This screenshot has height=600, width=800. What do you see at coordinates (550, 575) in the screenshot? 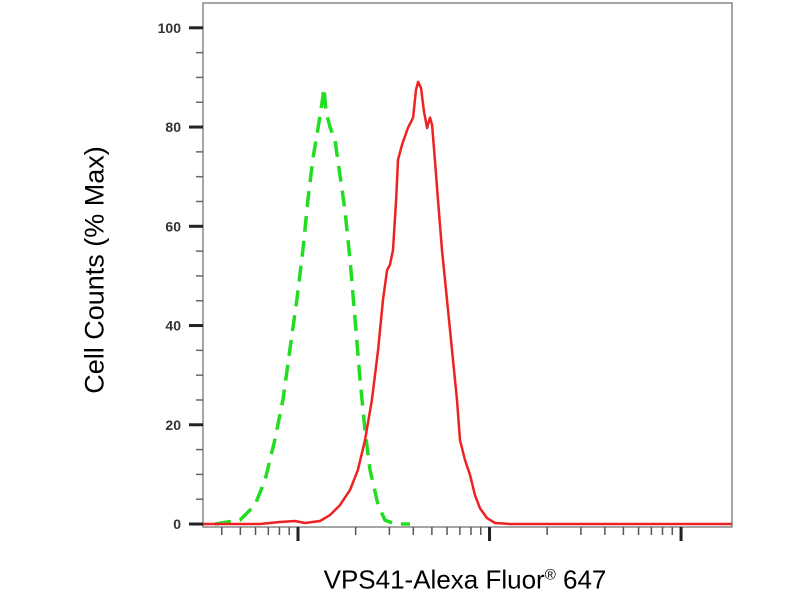
I see `registered-mark: ®` at bounding box center [550, 575].